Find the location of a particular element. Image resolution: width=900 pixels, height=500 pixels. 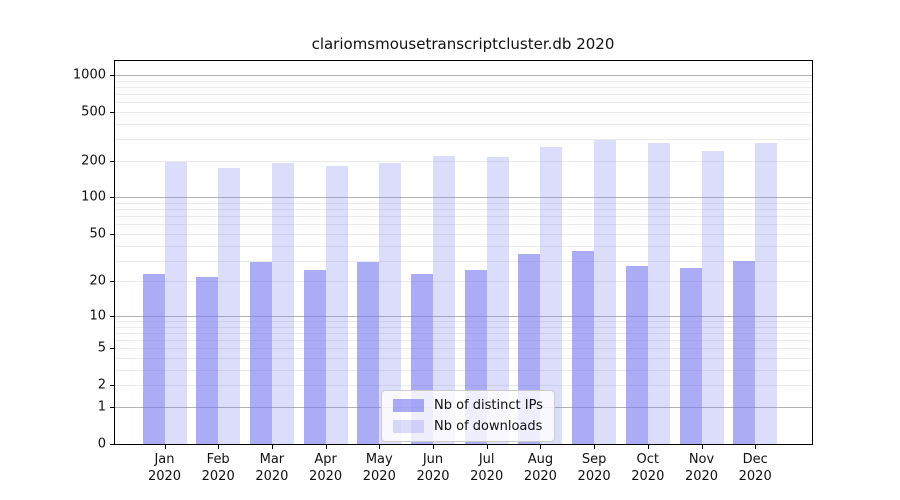

x-tick-label: Dec 2020 is located at coordinates (755, 468).